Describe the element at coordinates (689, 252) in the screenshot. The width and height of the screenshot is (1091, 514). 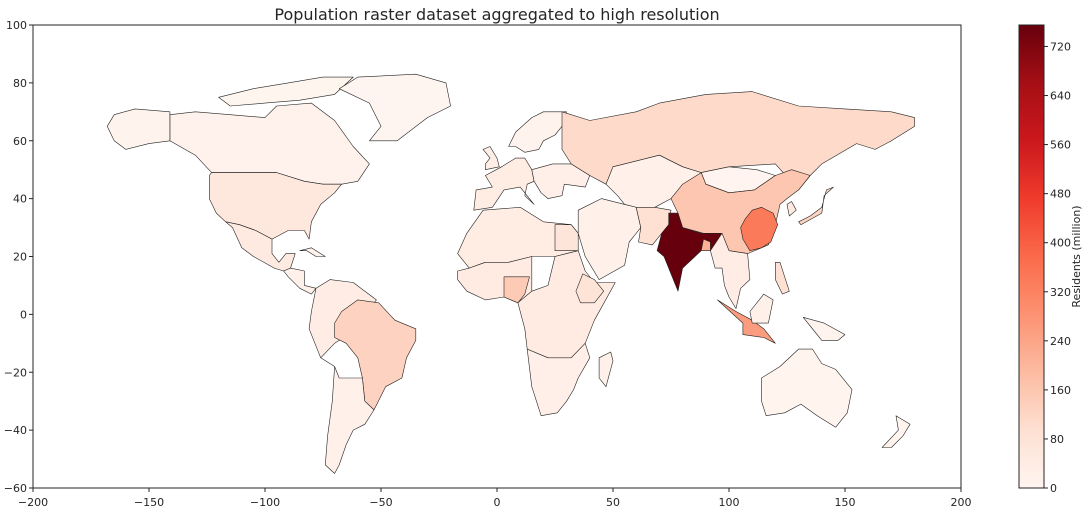
I see `region-india` at that location.